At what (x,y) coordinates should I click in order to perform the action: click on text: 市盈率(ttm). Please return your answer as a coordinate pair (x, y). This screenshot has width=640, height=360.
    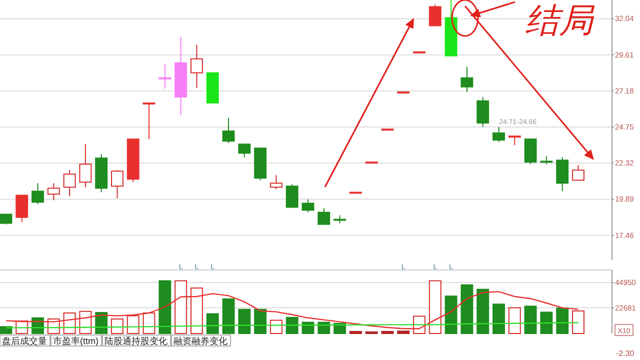
    Looking at the image, I should click on (75, 341).